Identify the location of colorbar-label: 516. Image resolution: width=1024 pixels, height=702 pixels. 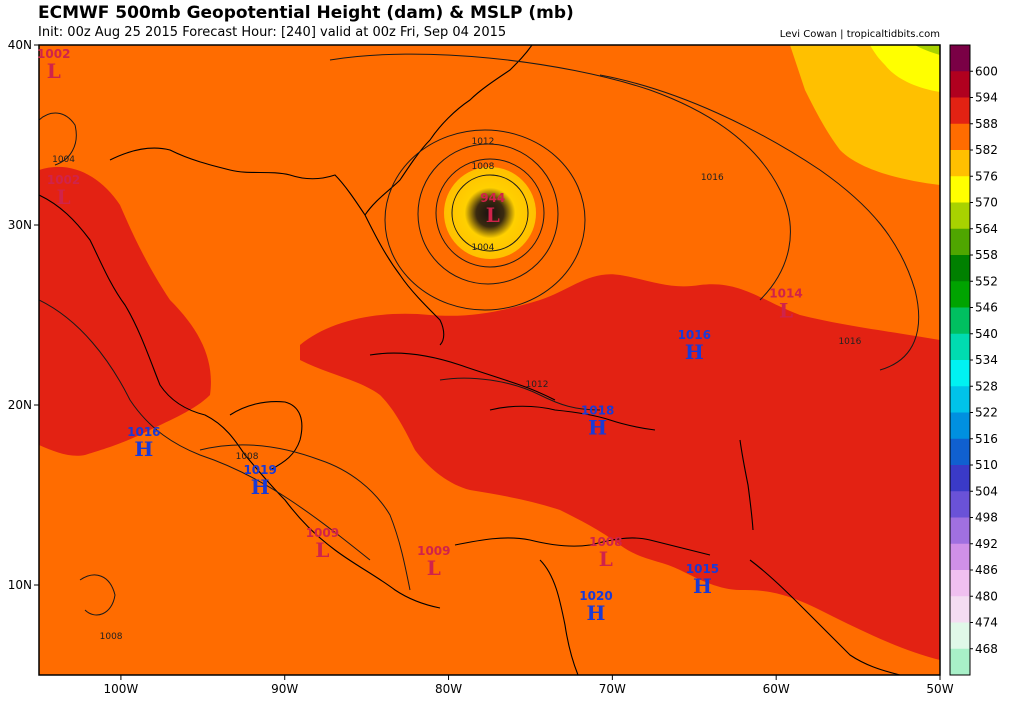
(986, 439).